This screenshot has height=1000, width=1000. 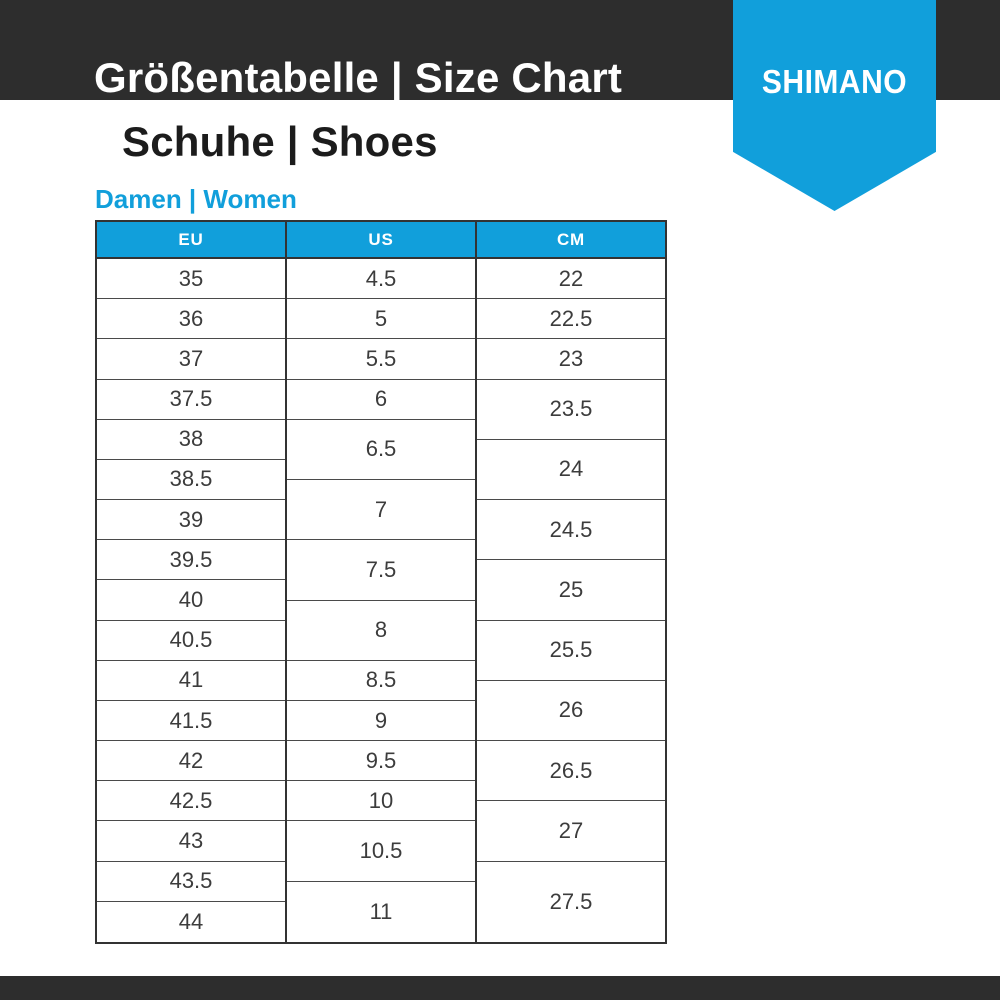 What do you see at coordinates (381, 319) in the screenshot?
I see `size-cell: 5` at bounding box center [381, 319].